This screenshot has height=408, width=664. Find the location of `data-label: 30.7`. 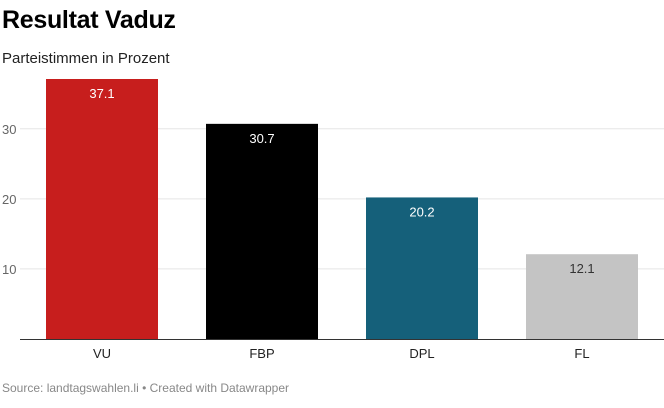

data-label: 30.7 is located at coordinates (261, 138).